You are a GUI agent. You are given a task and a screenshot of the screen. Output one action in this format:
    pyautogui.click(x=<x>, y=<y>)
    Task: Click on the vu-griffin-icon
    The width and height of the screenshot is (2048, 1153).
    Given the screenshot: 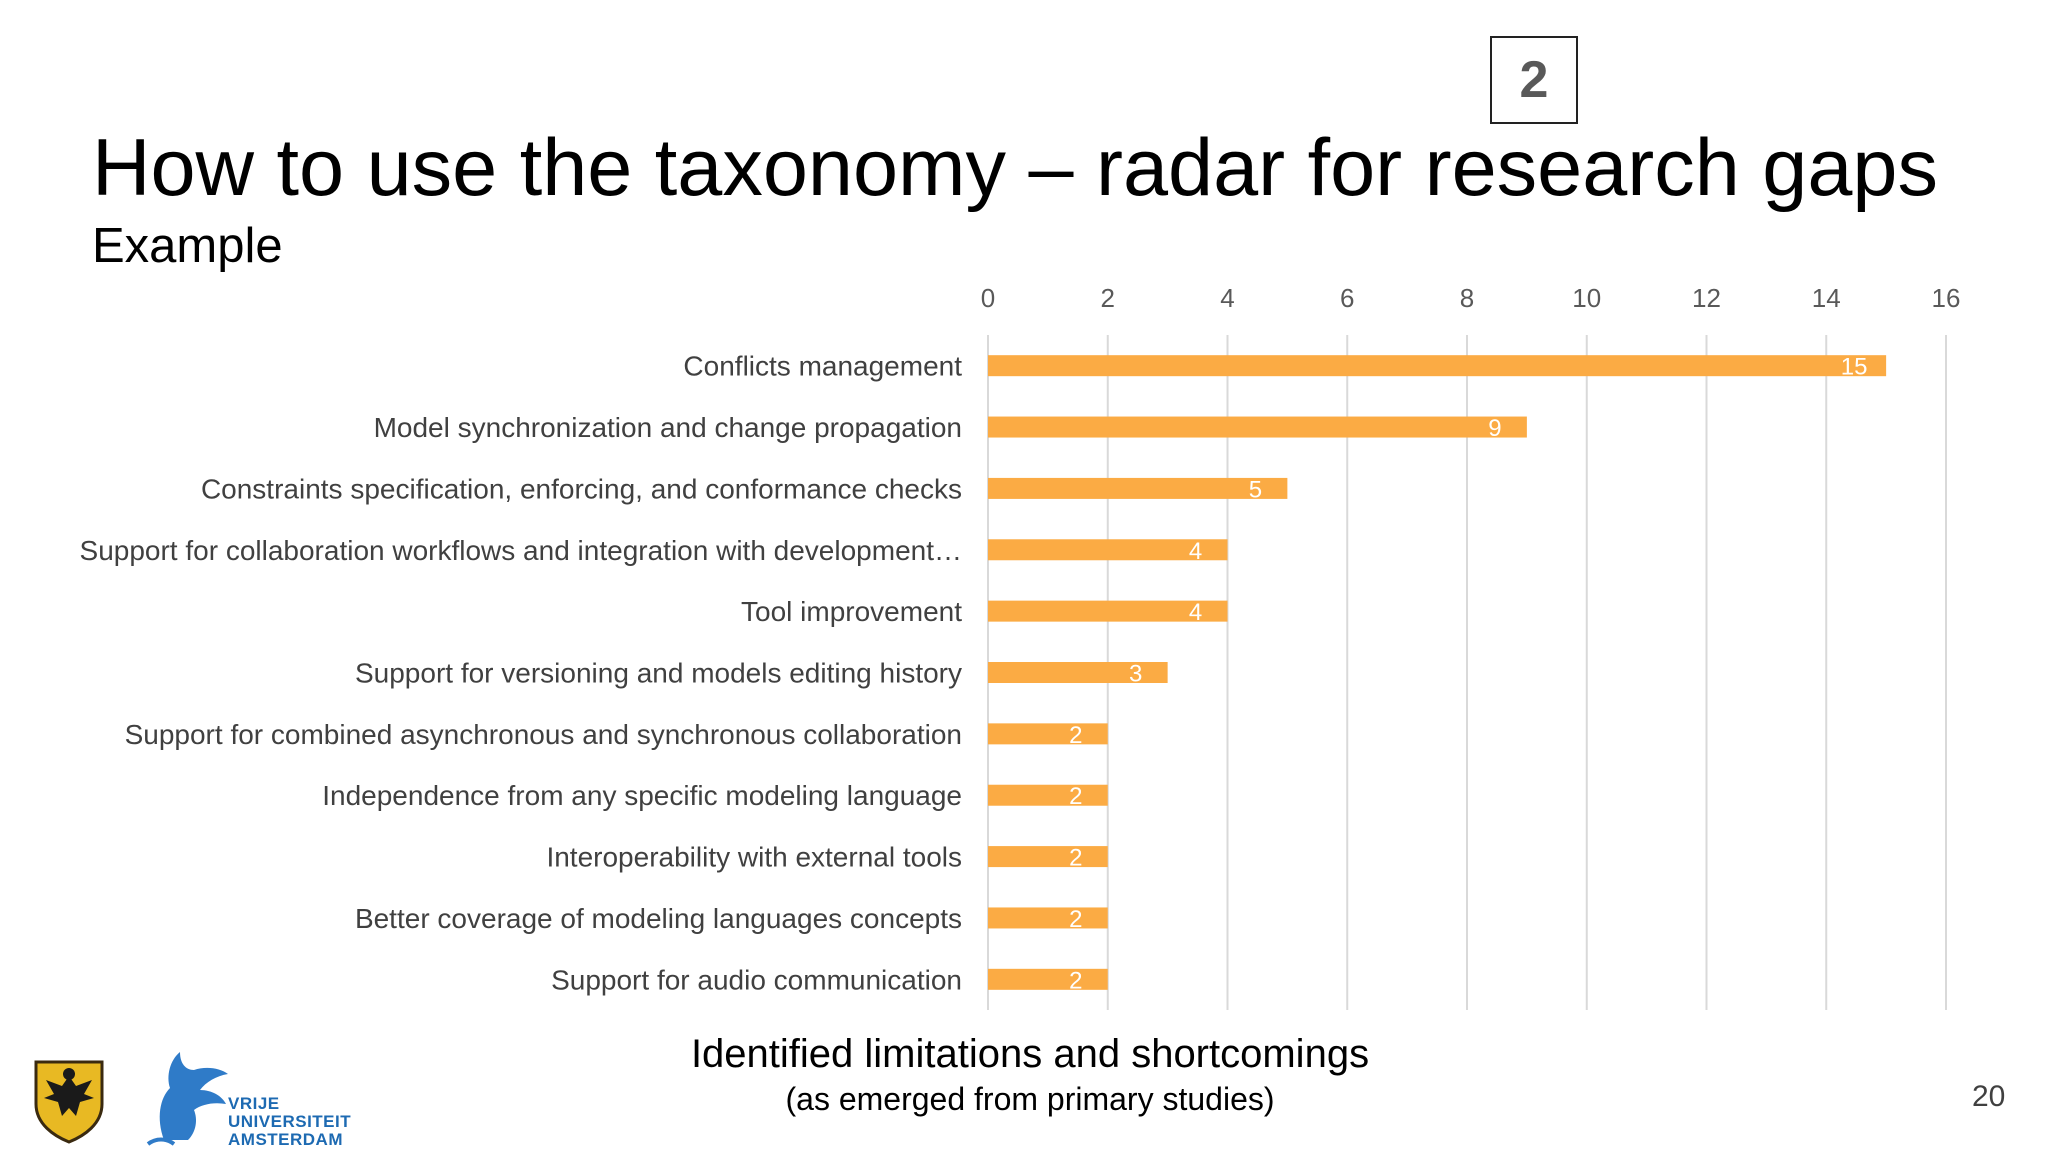 What is the action you would take?
    pyautogui.click(x=184, y=1100)
    